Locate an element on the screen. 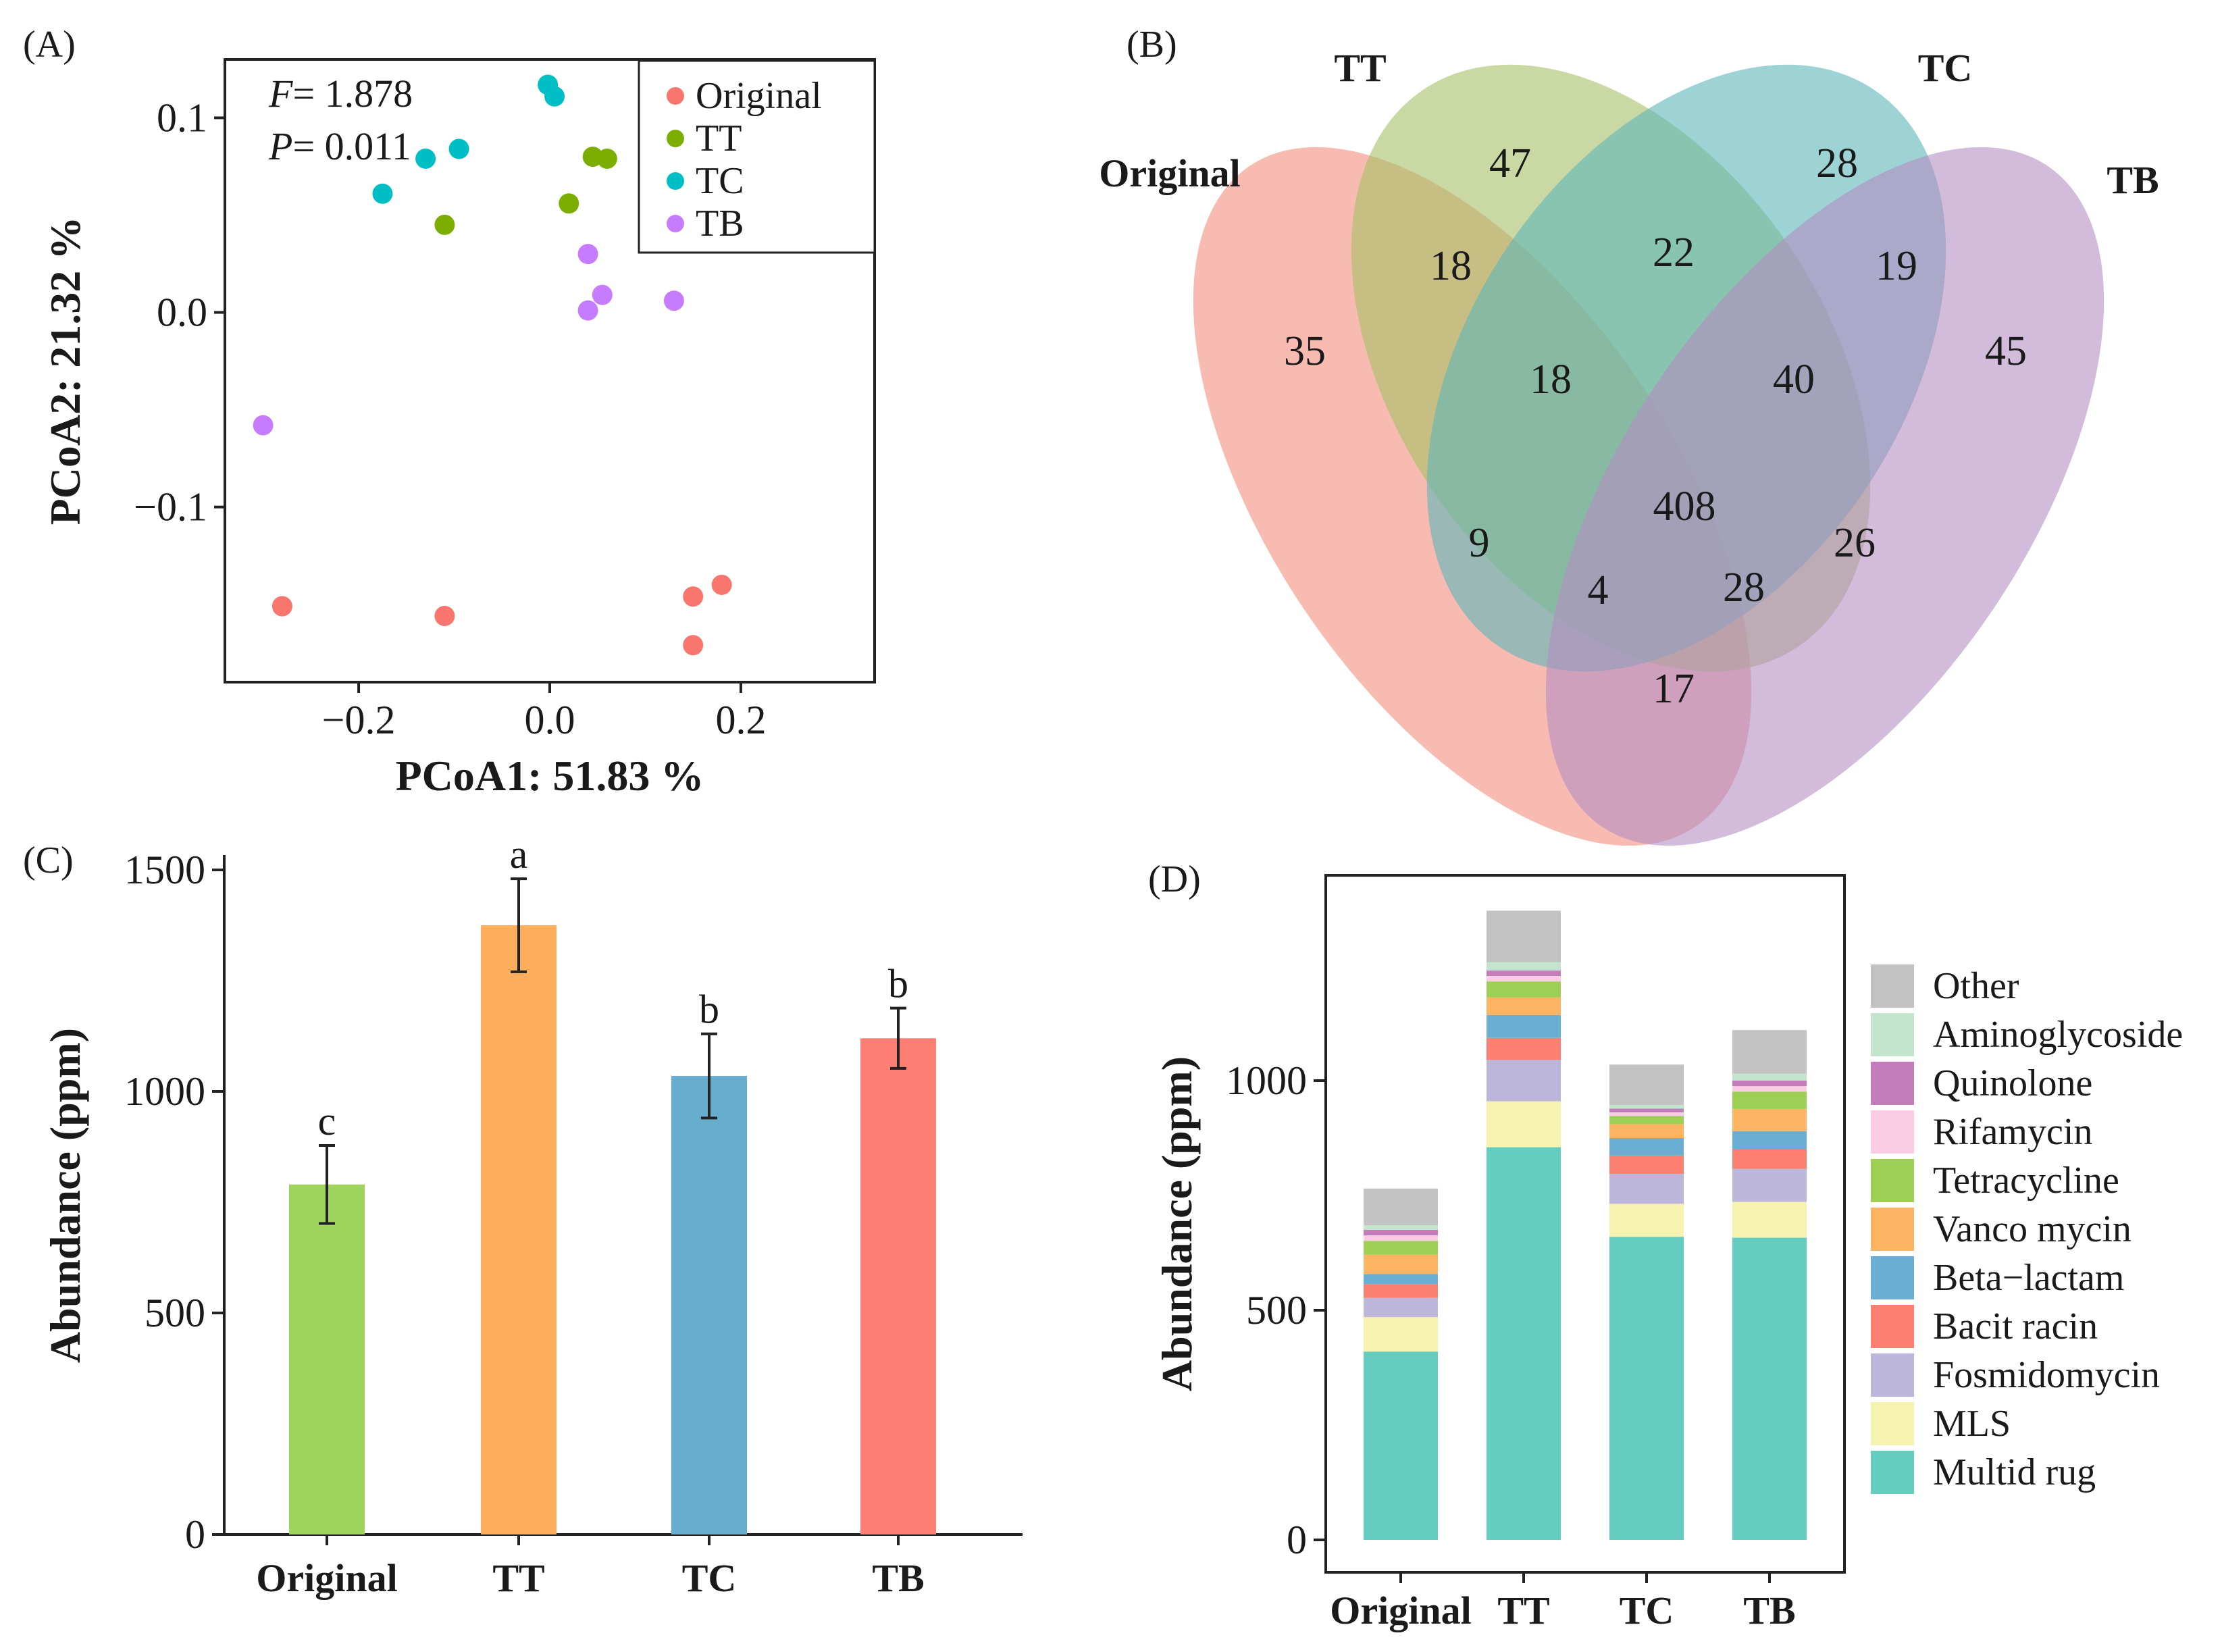  stacked-x-label-tc: TC is located at coordinates (1647, 1610).